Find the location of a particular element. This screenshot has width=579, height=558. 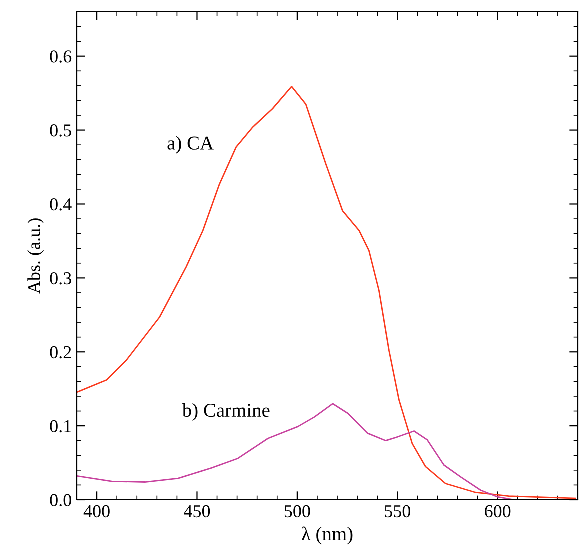

y-tick-label: 0.2 is located at coordinates (61, 352).